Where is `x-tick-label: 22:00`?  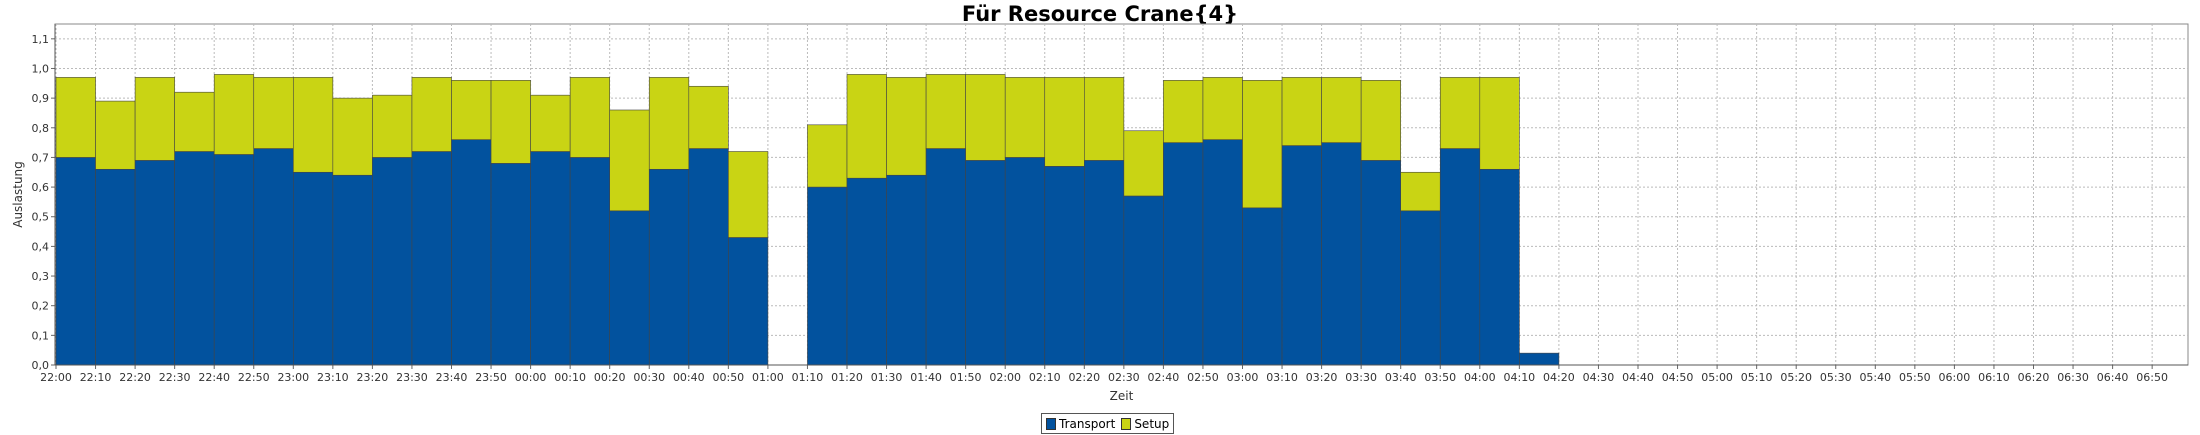 x-tick-label: 22:00 is located at coordinates (56, 377).